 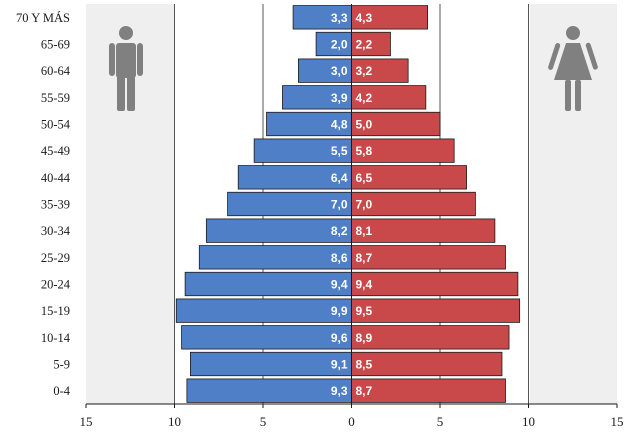 I want to click on data-label-male: 9,9, so click(x=339, y=311).